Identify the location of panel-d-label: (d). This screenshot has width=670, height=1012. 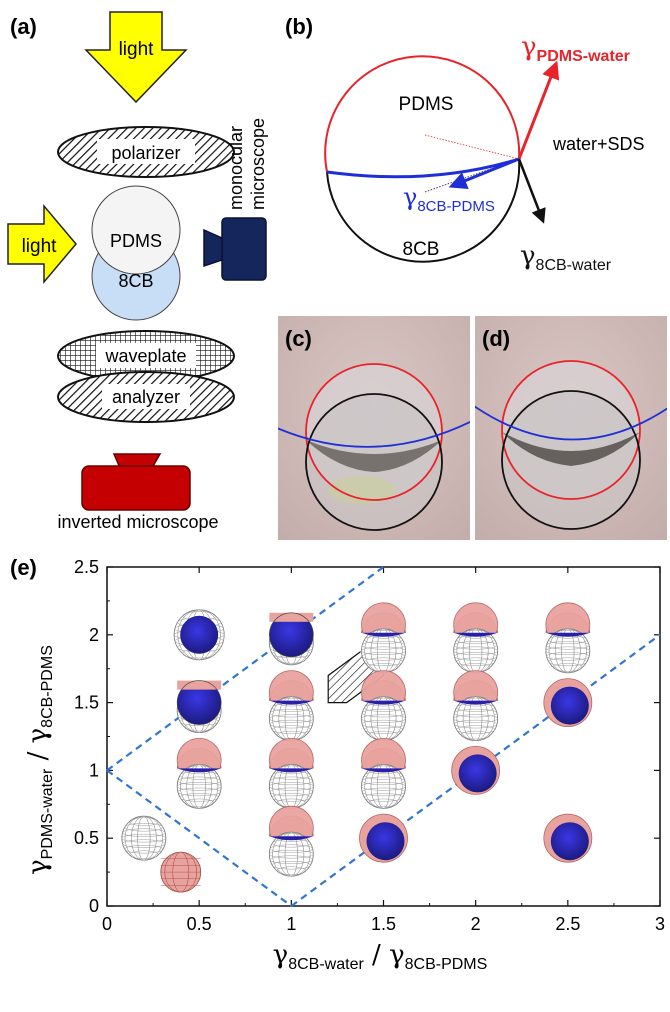
(496, 338).